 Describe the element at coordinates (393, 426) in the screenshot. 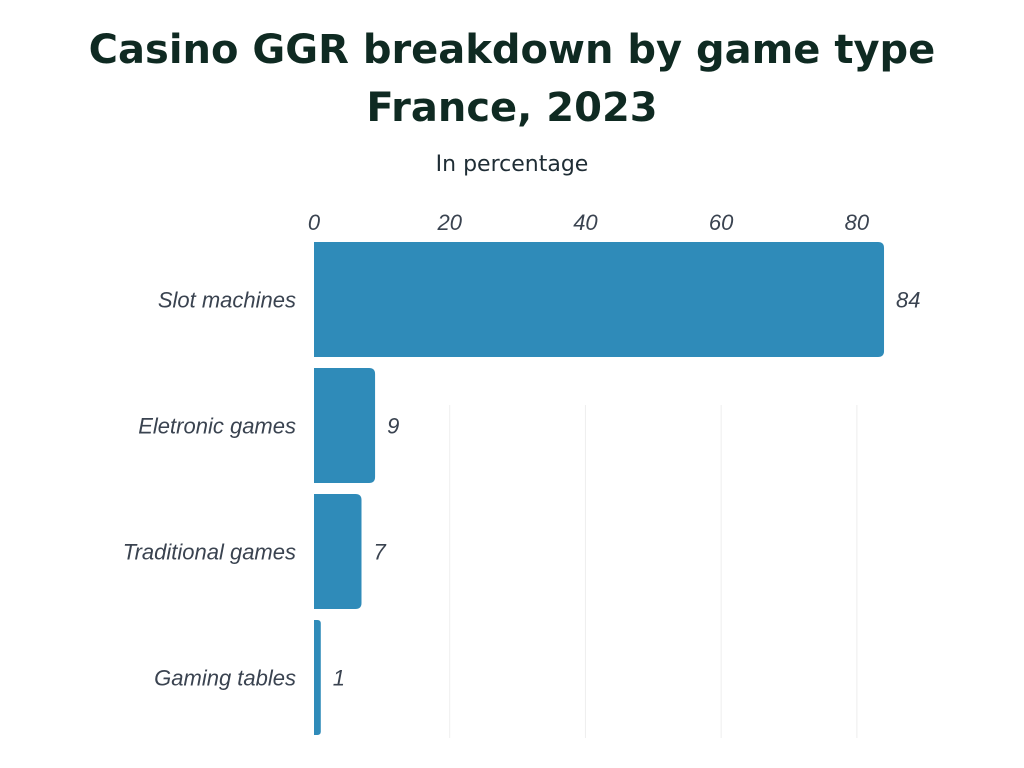

I see `value-label-1: 9` at that location.